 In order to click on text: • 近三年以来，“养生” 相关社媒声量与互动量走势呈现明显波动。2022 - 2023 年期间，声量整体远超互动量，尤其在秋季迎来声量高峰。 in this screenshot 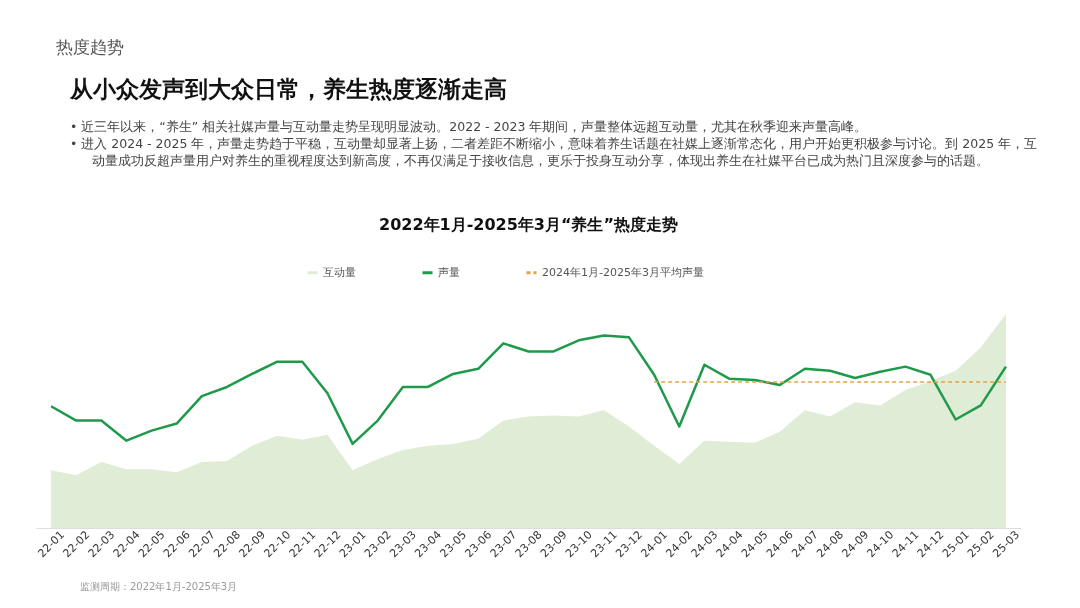, I will do `click(469, 126)`.